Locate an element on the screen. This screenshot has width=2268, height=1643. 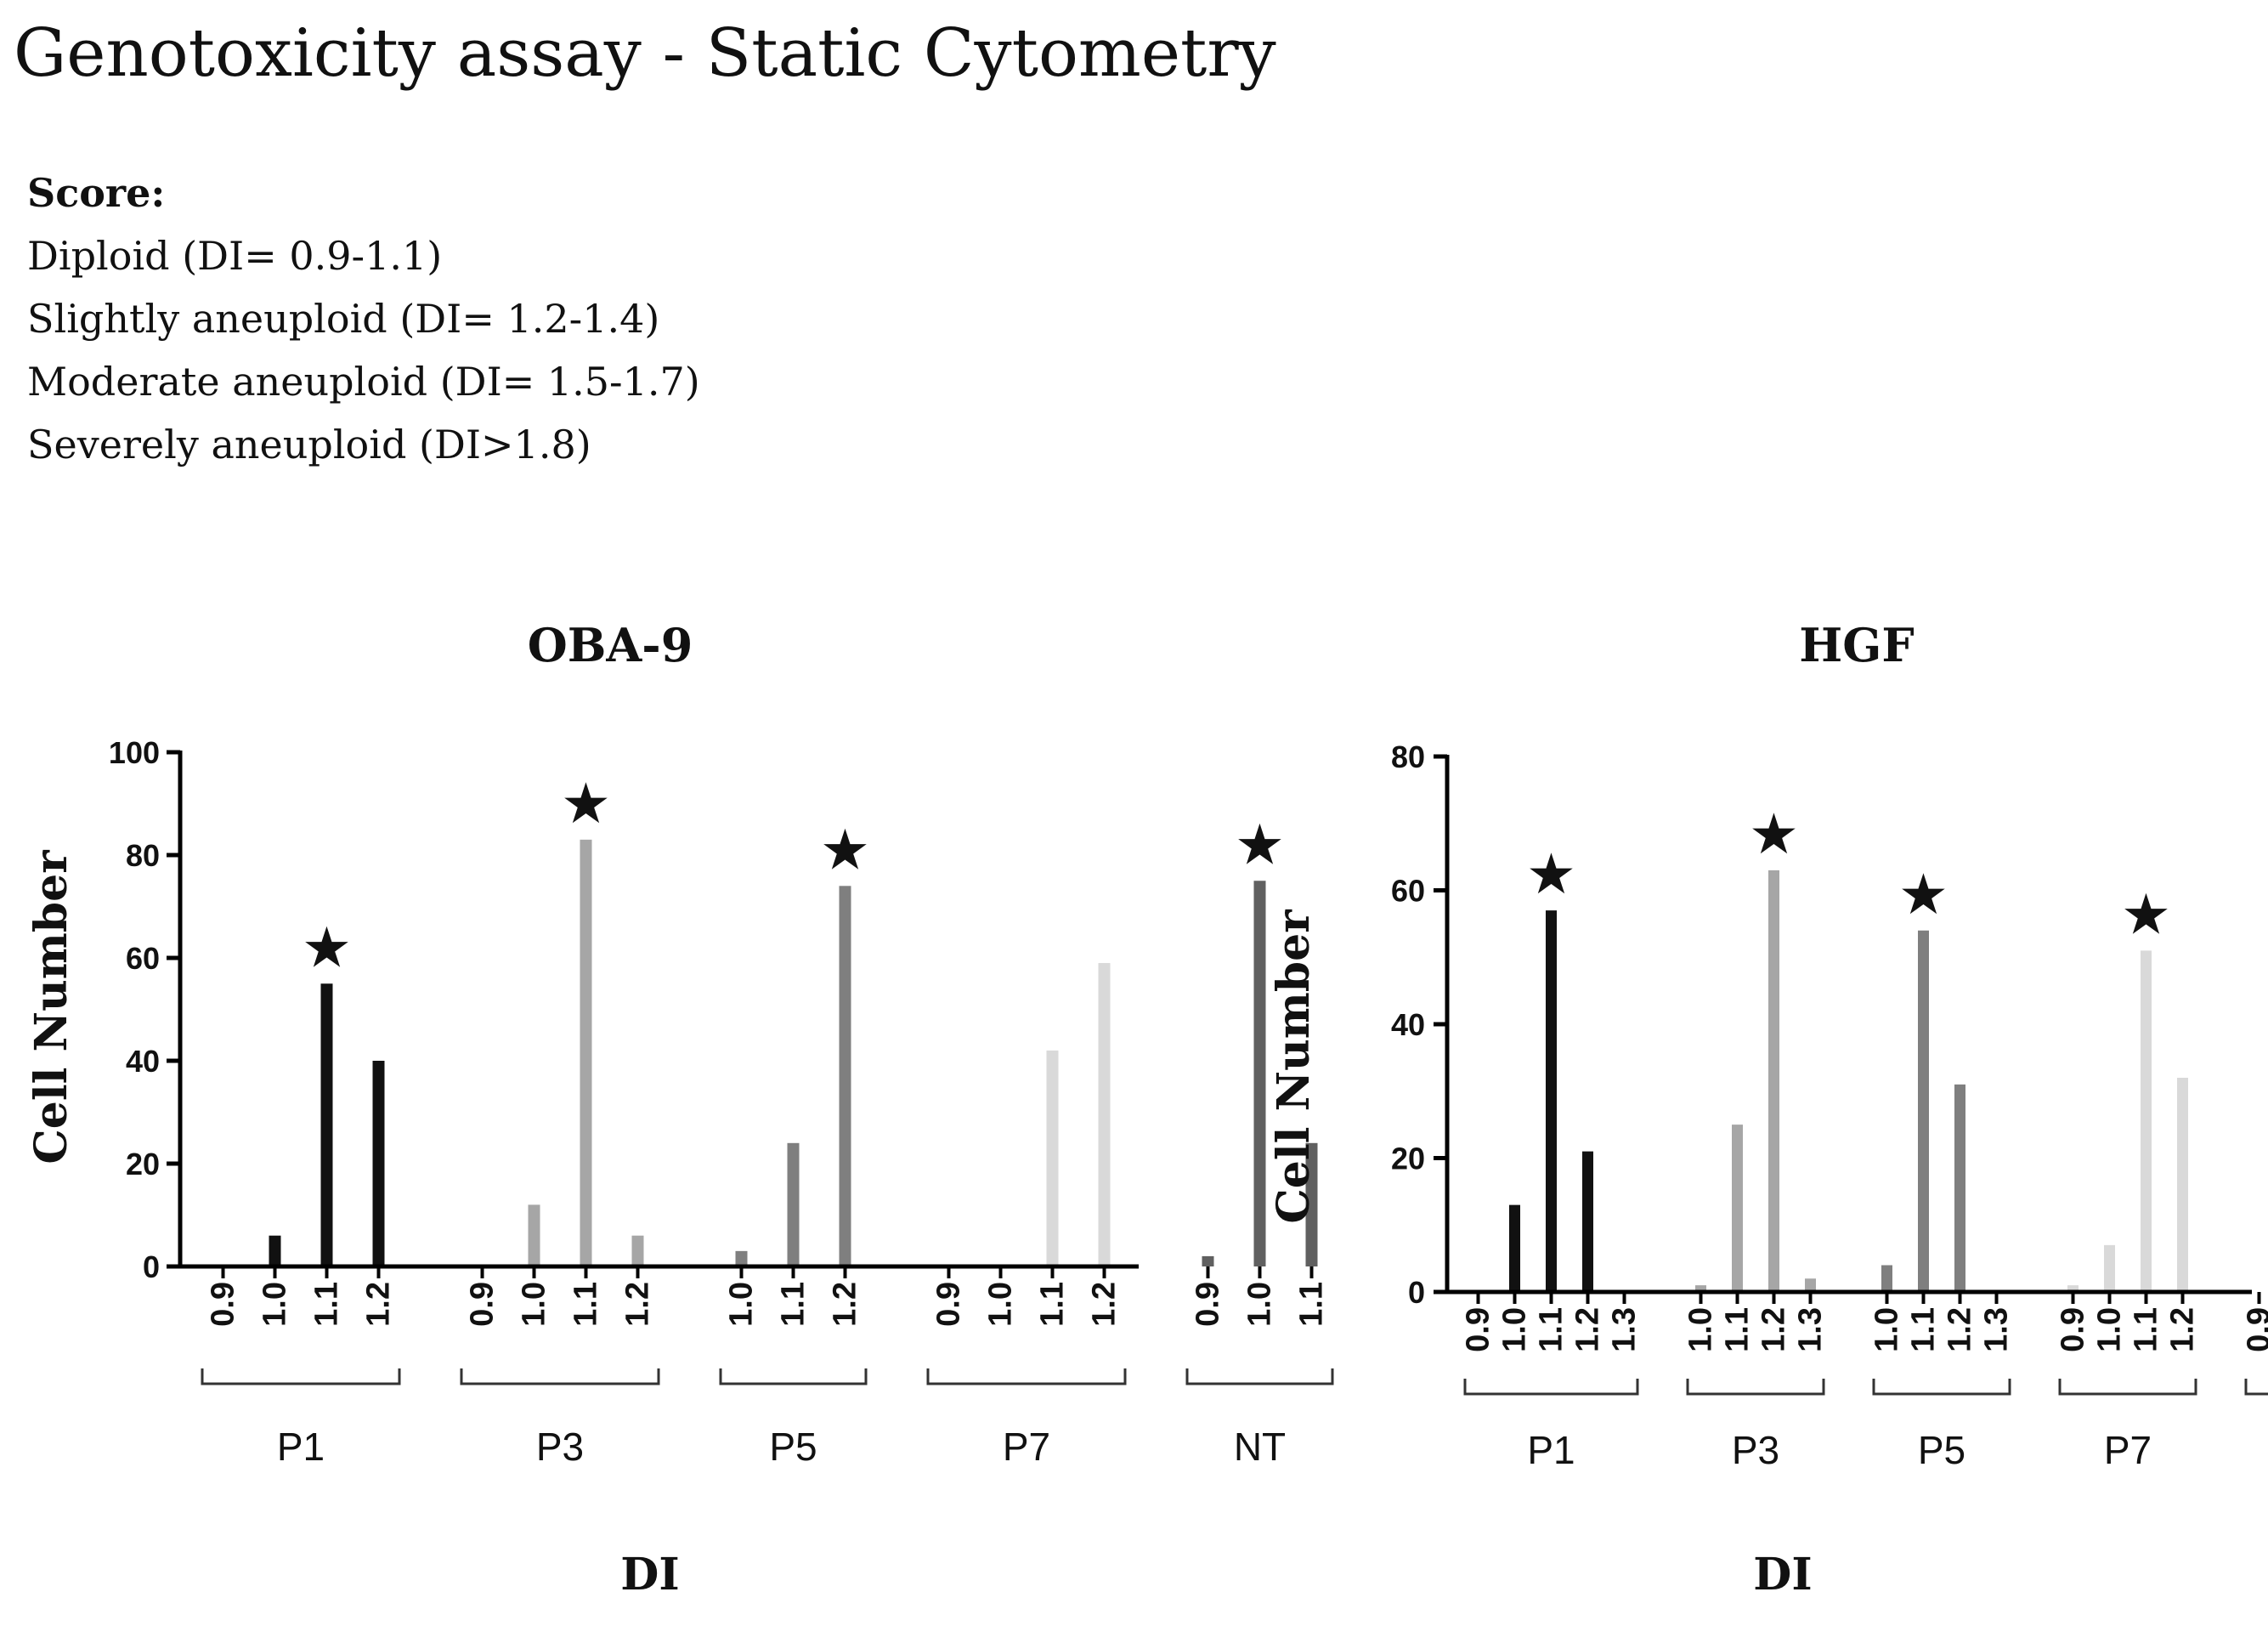
page-title: Genotoxicity assay - Static Cytometry is located at coordinates (645, 53).